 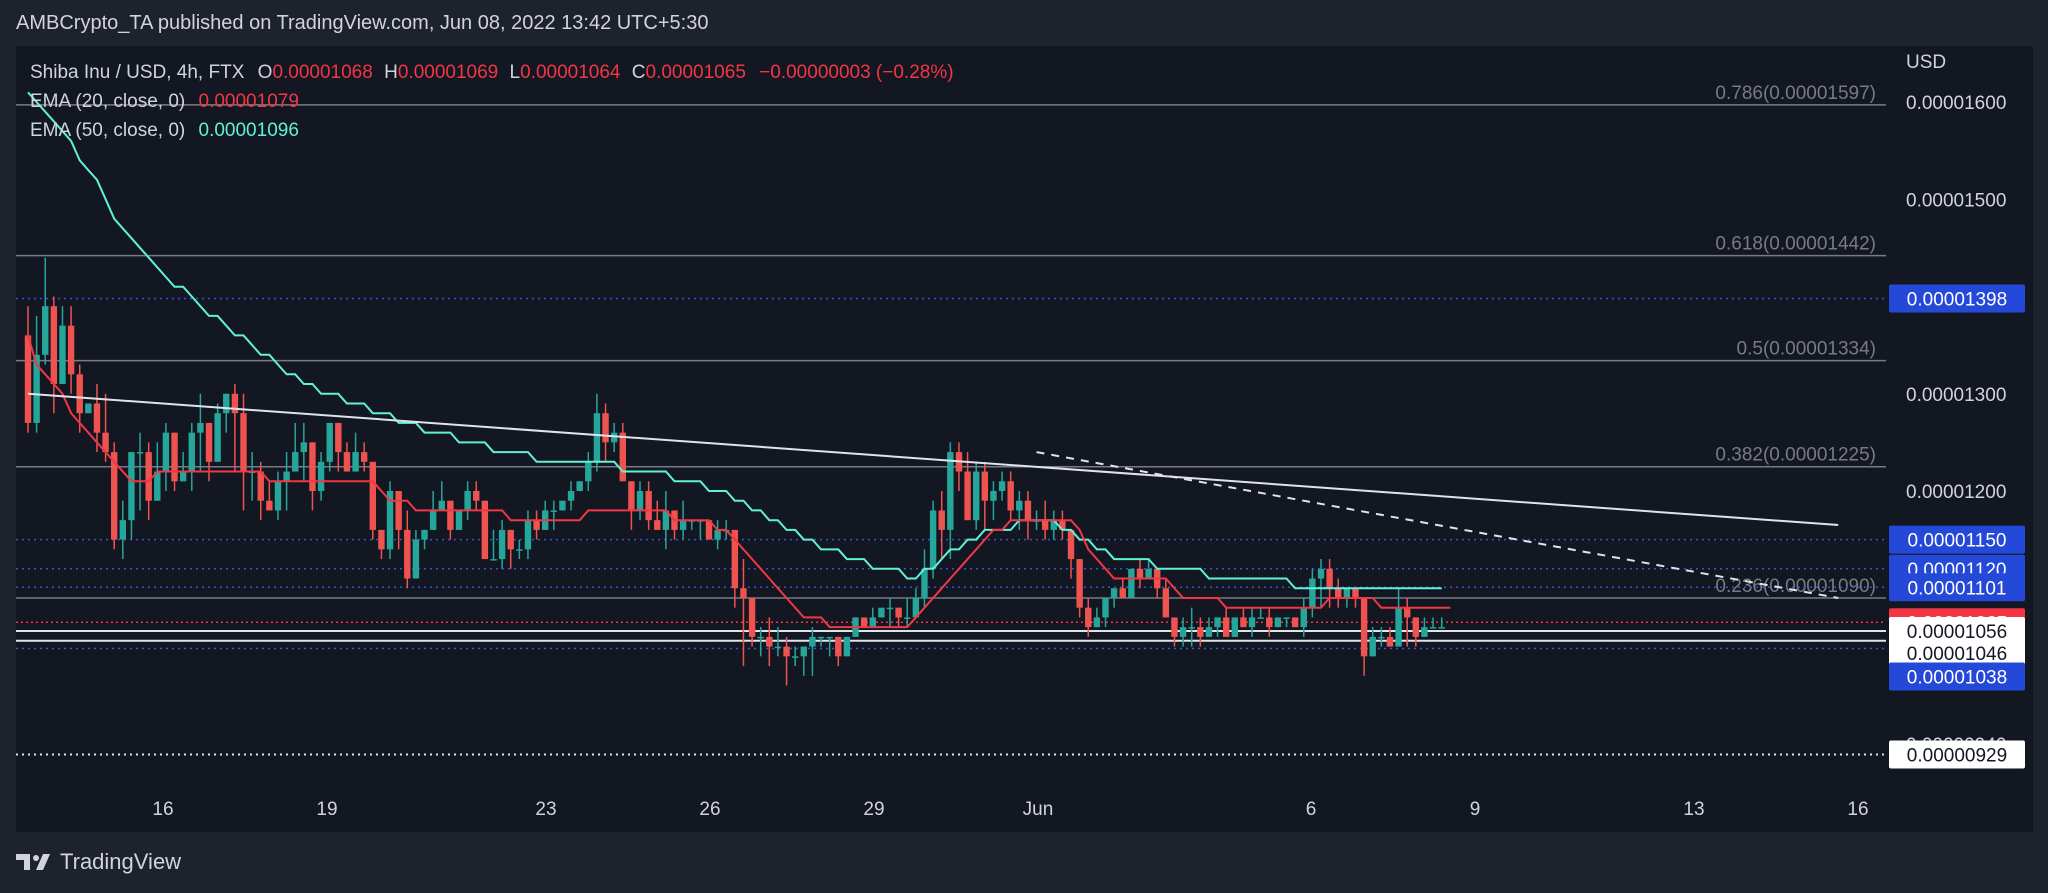 I want to click on low-value: 0.00001064, so click(x=570, y=72).